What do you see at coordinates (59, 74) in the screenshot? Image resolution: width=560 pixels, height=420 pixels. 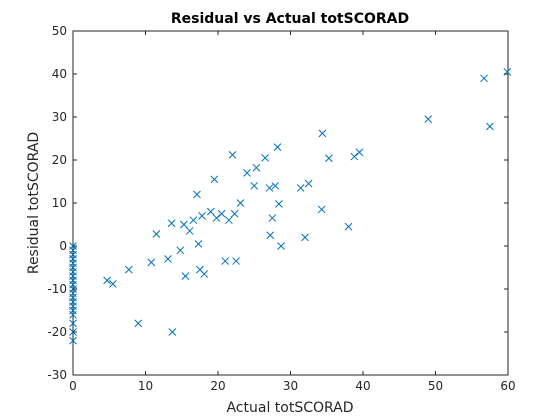 I see `y-tick-label: 40` at bounding box center [59, 74].